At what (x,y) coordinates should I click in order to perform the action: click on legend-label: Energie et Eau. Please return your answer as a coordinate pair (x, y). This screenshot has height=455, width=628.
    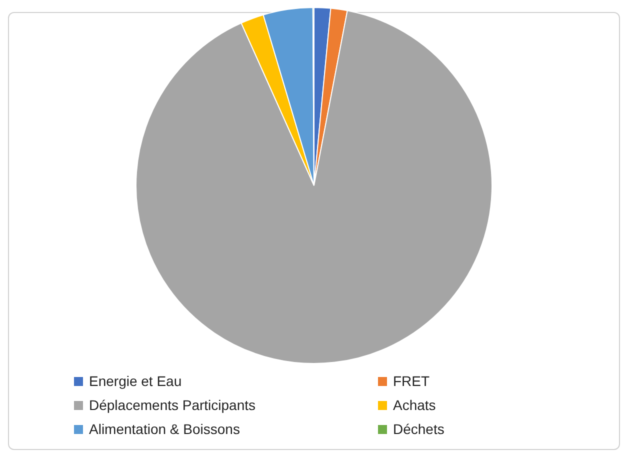
    Looking at the image, I should click on (135, 381).